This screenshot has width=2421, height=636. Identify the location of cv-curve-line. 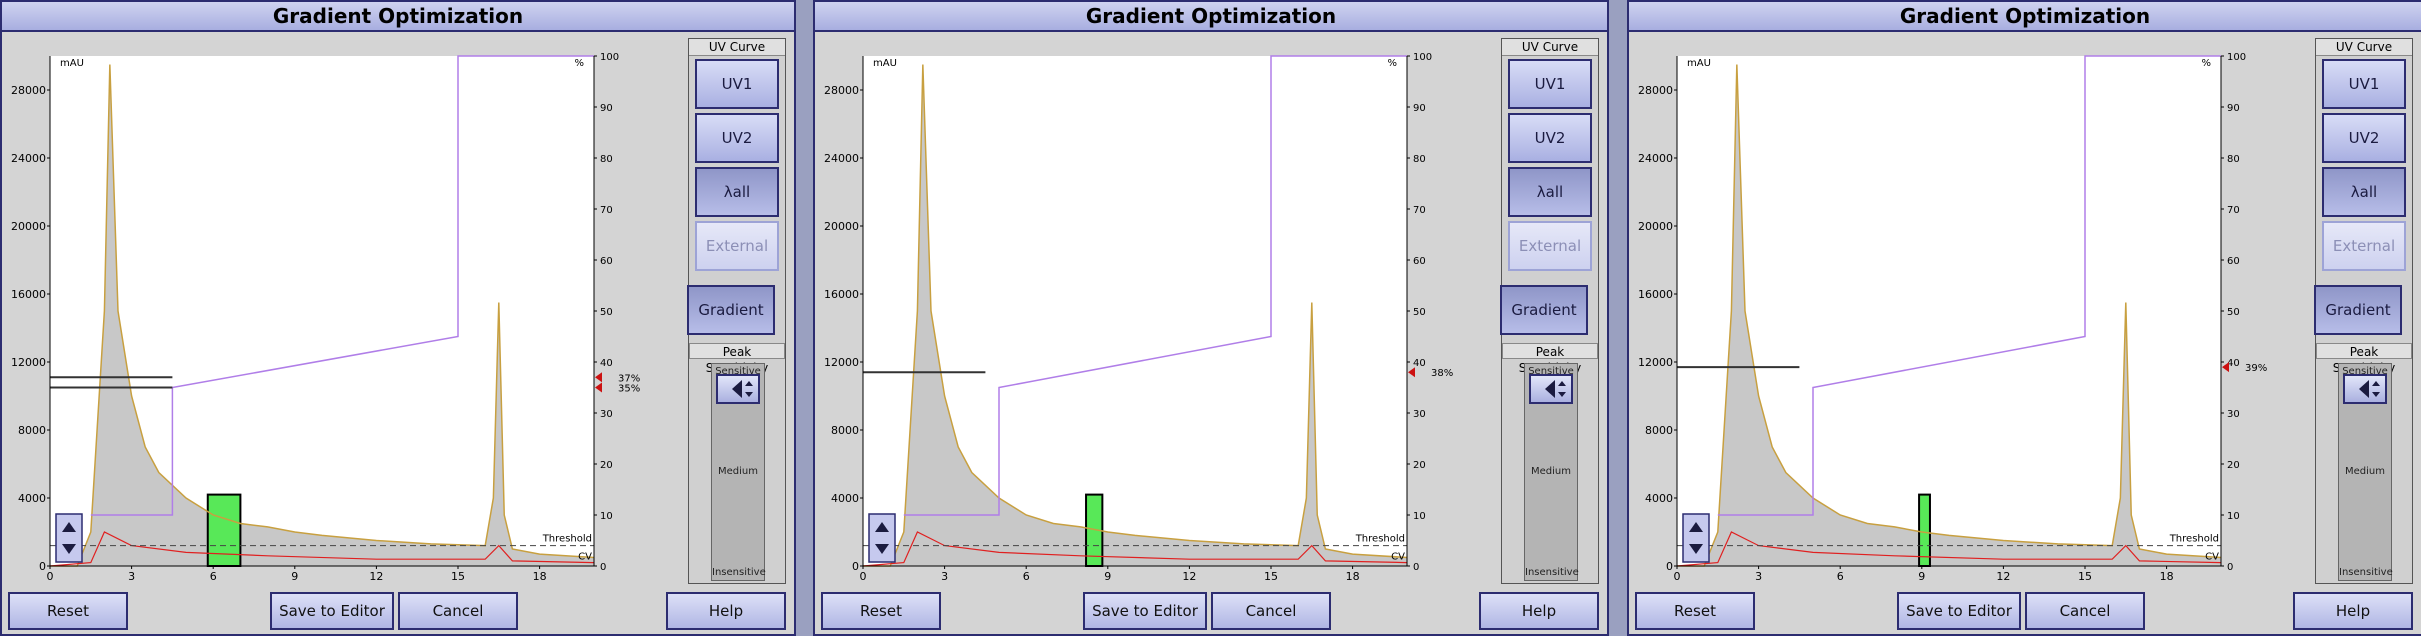
(1135, 549).